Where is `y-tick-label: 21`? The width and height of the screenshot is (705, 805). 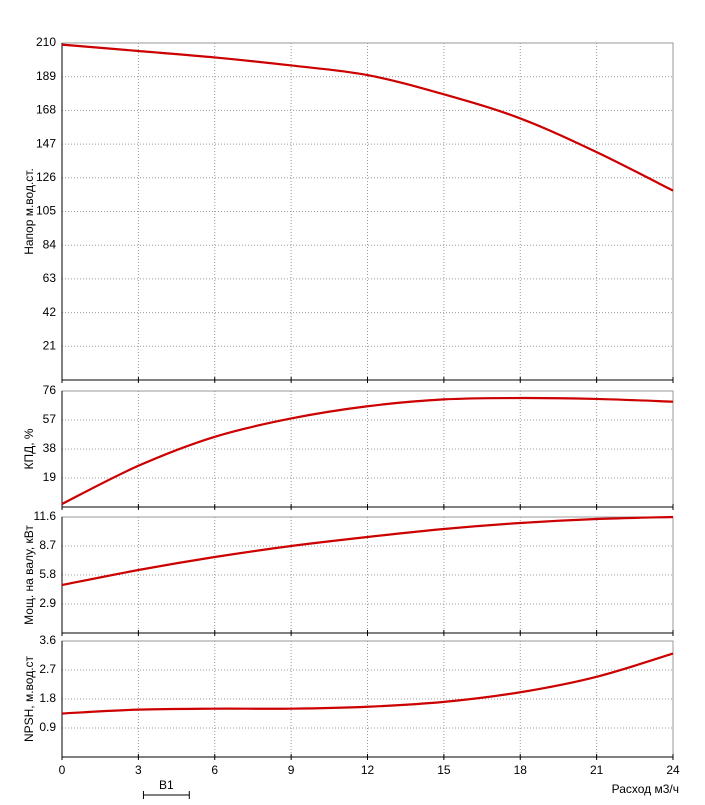 y-tick-label: 21 is located at coordinates (50, 345).